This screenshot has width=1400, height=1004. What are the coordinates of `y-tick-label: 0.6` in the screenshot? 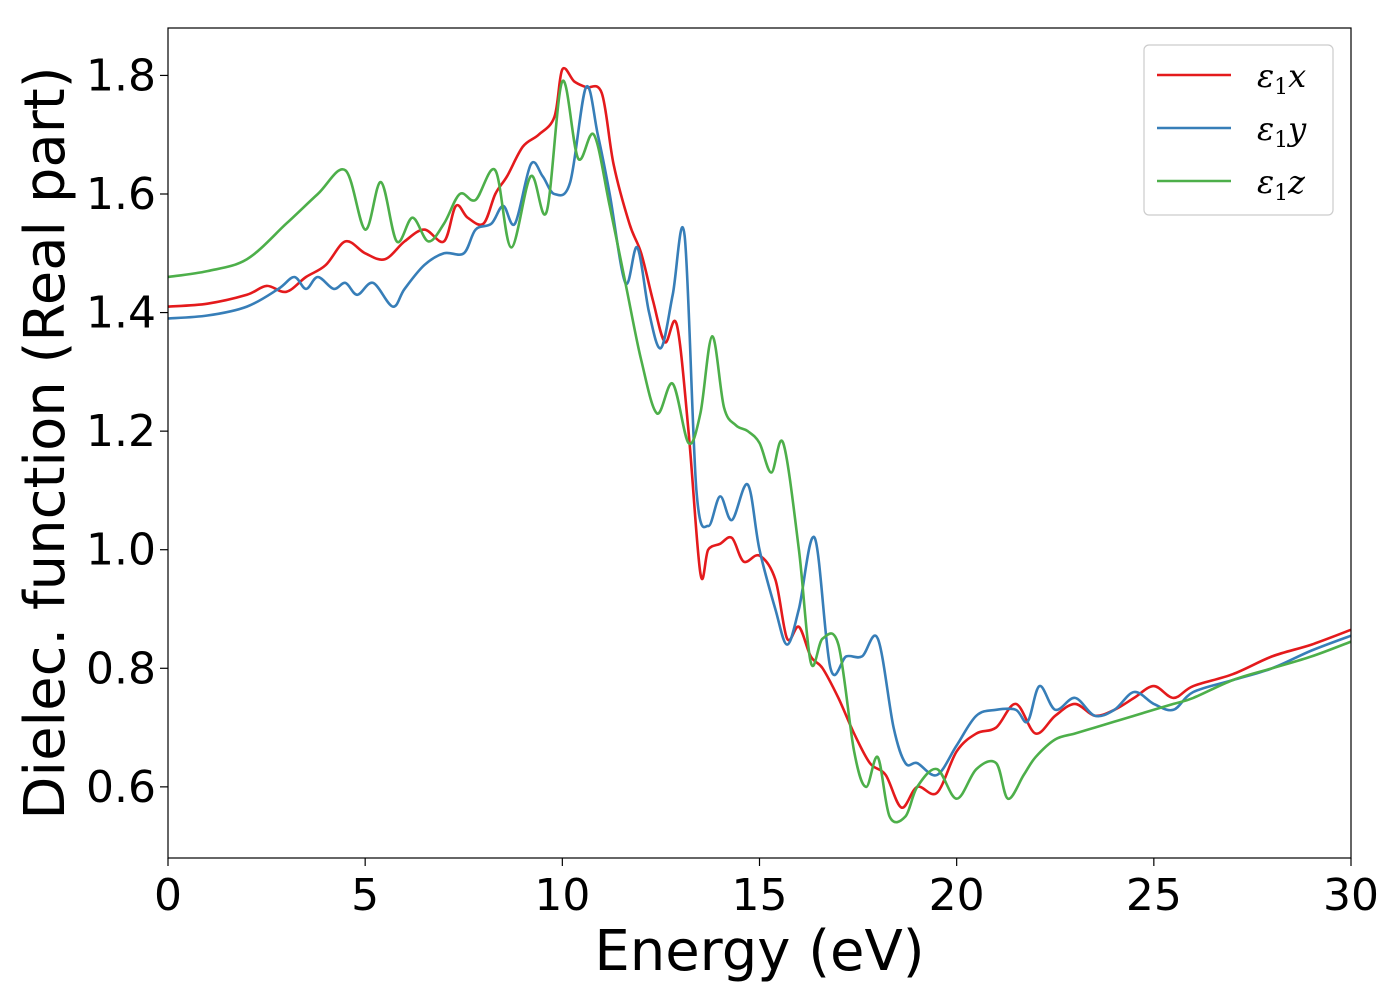 It's located at (121, 787).